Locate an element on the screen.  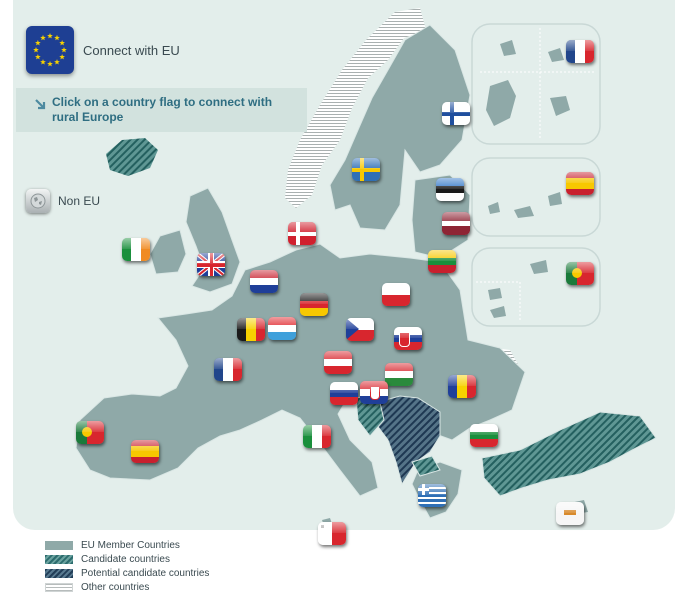
non-eu-toggle: Non EU is located at coordinates (63, 201).